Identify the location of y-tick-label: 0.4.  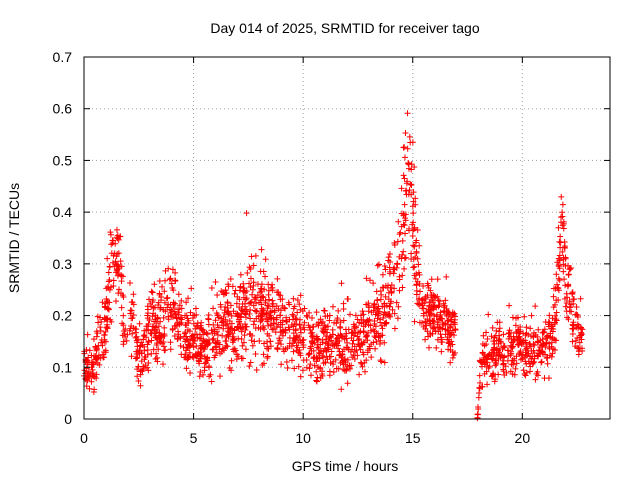
(63, 212).